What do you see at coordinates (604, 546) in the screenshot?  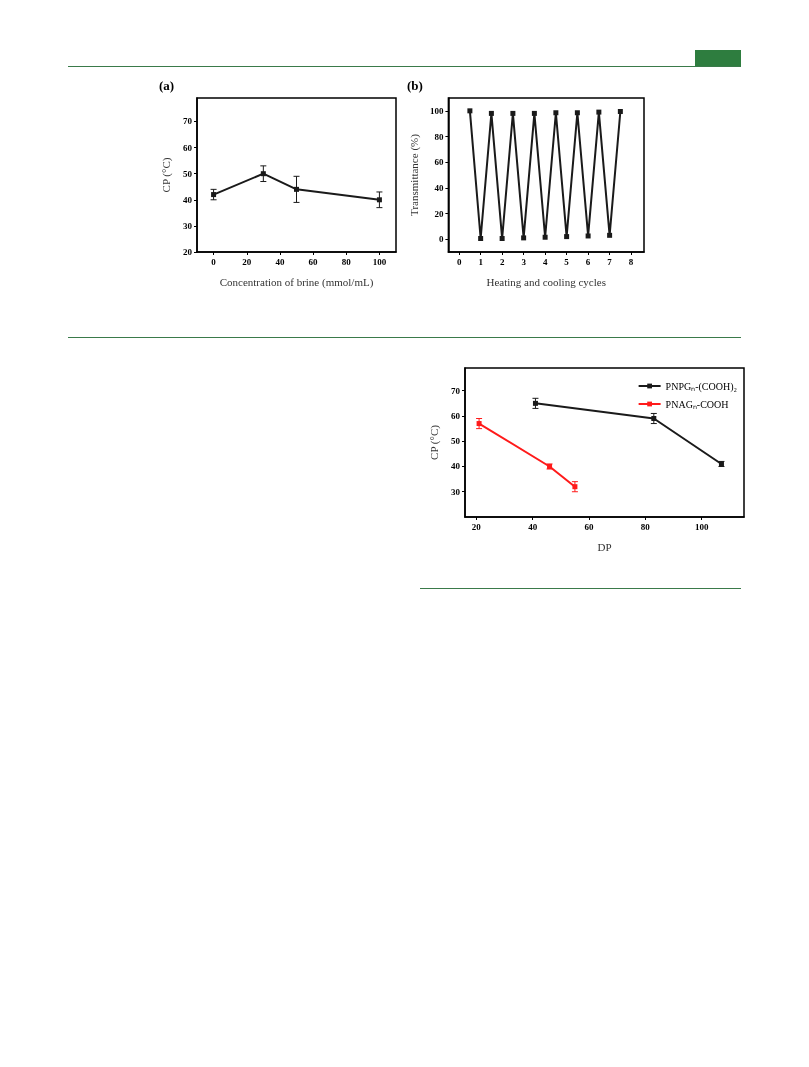 I see `x-axis-title: DP` at bounding box center [604, 546].